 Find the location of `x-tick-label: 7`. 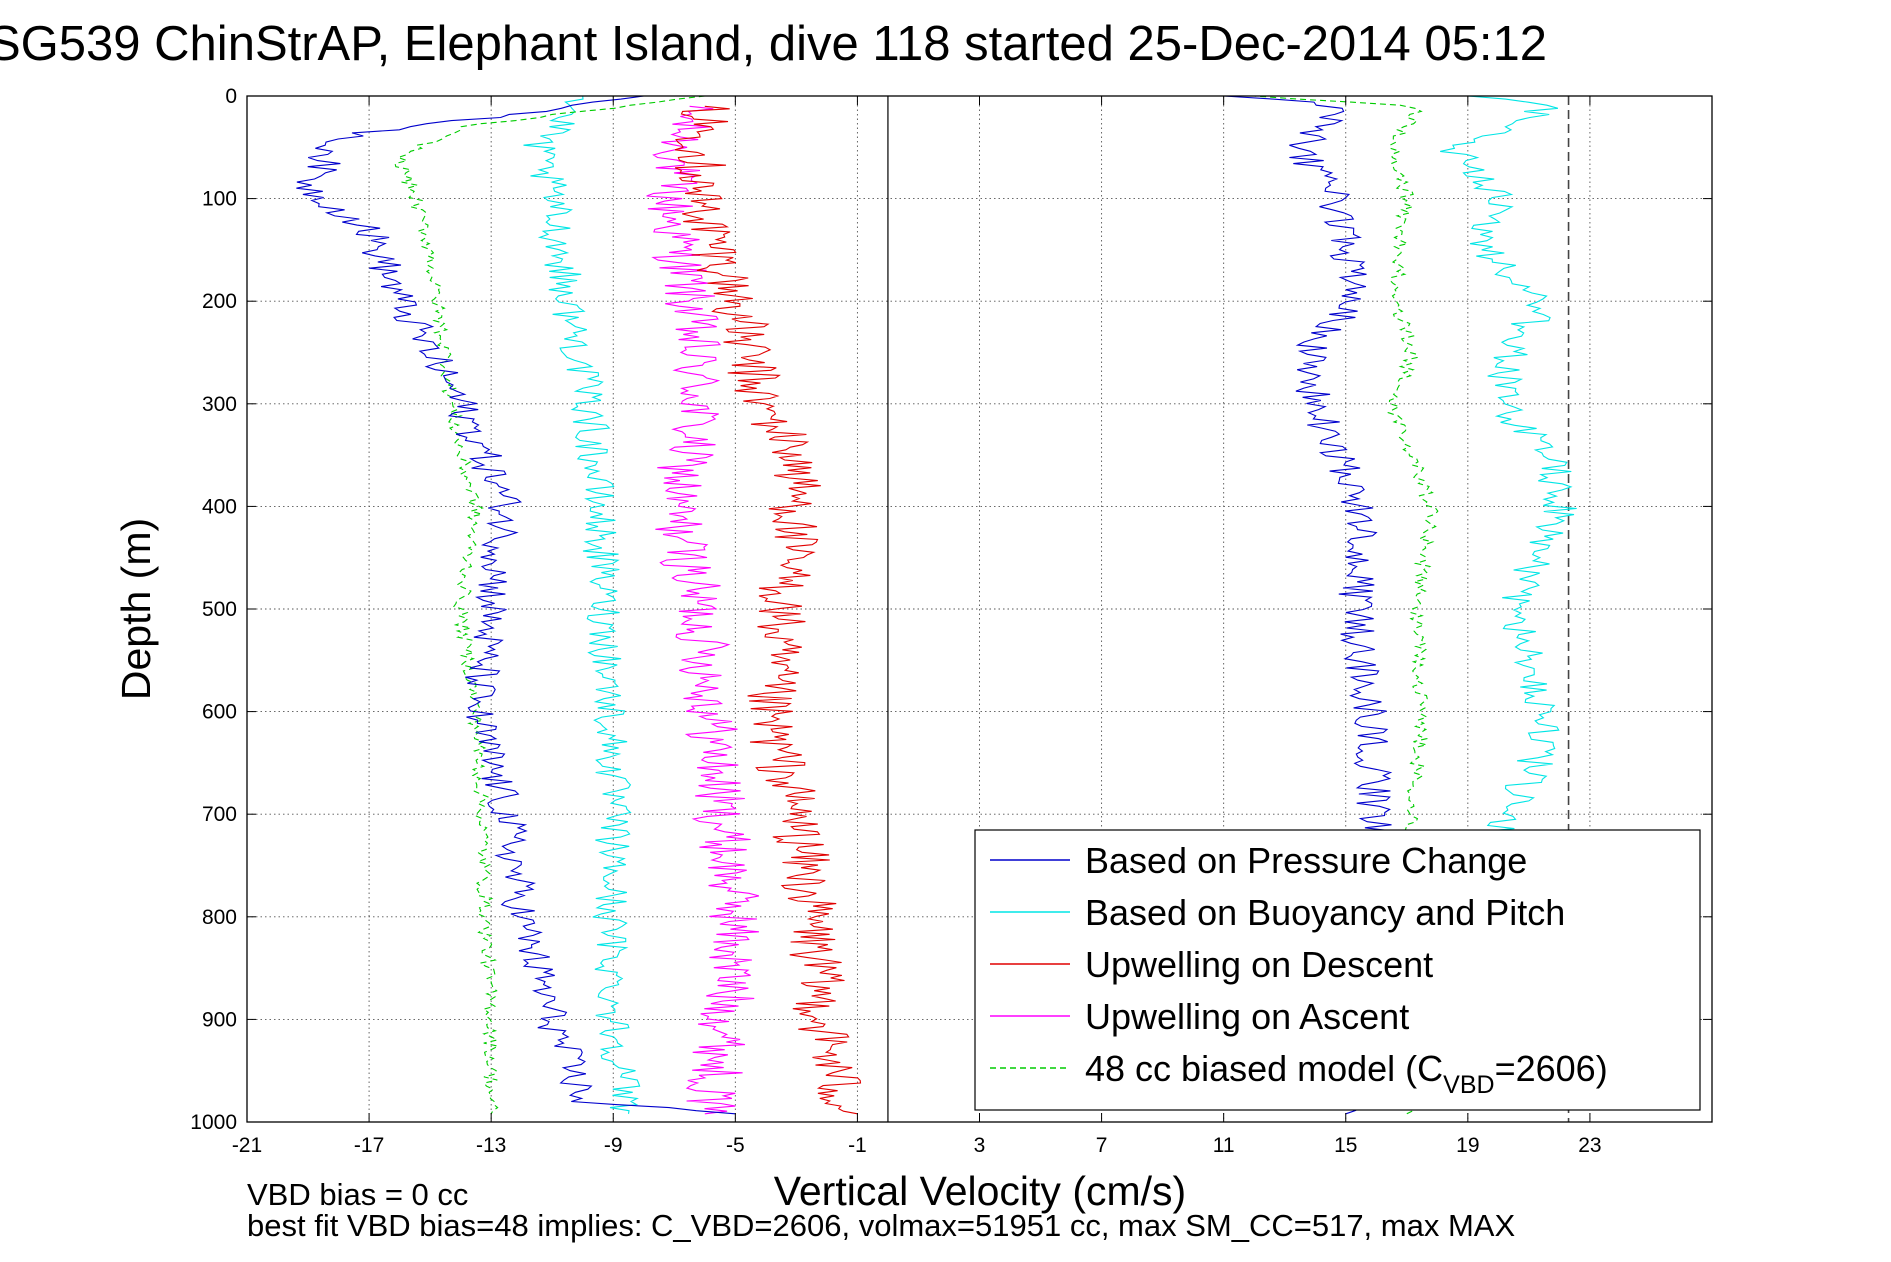

x-tick-label: 7 is located at coordinates (1102, 1145).